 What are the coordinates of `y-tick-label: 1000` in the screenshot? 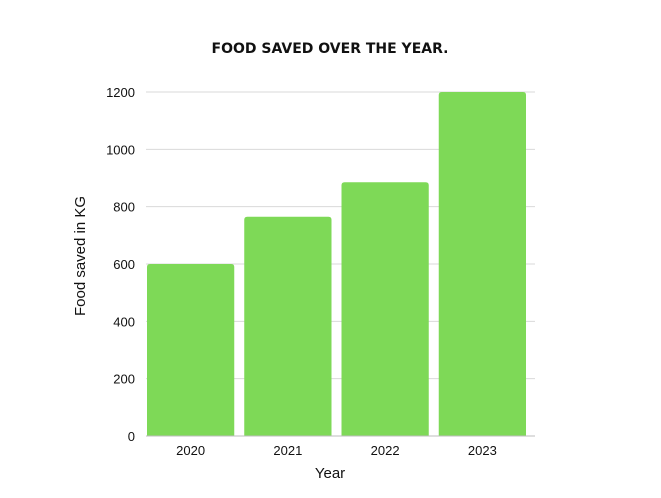 It's located at (120, 149).